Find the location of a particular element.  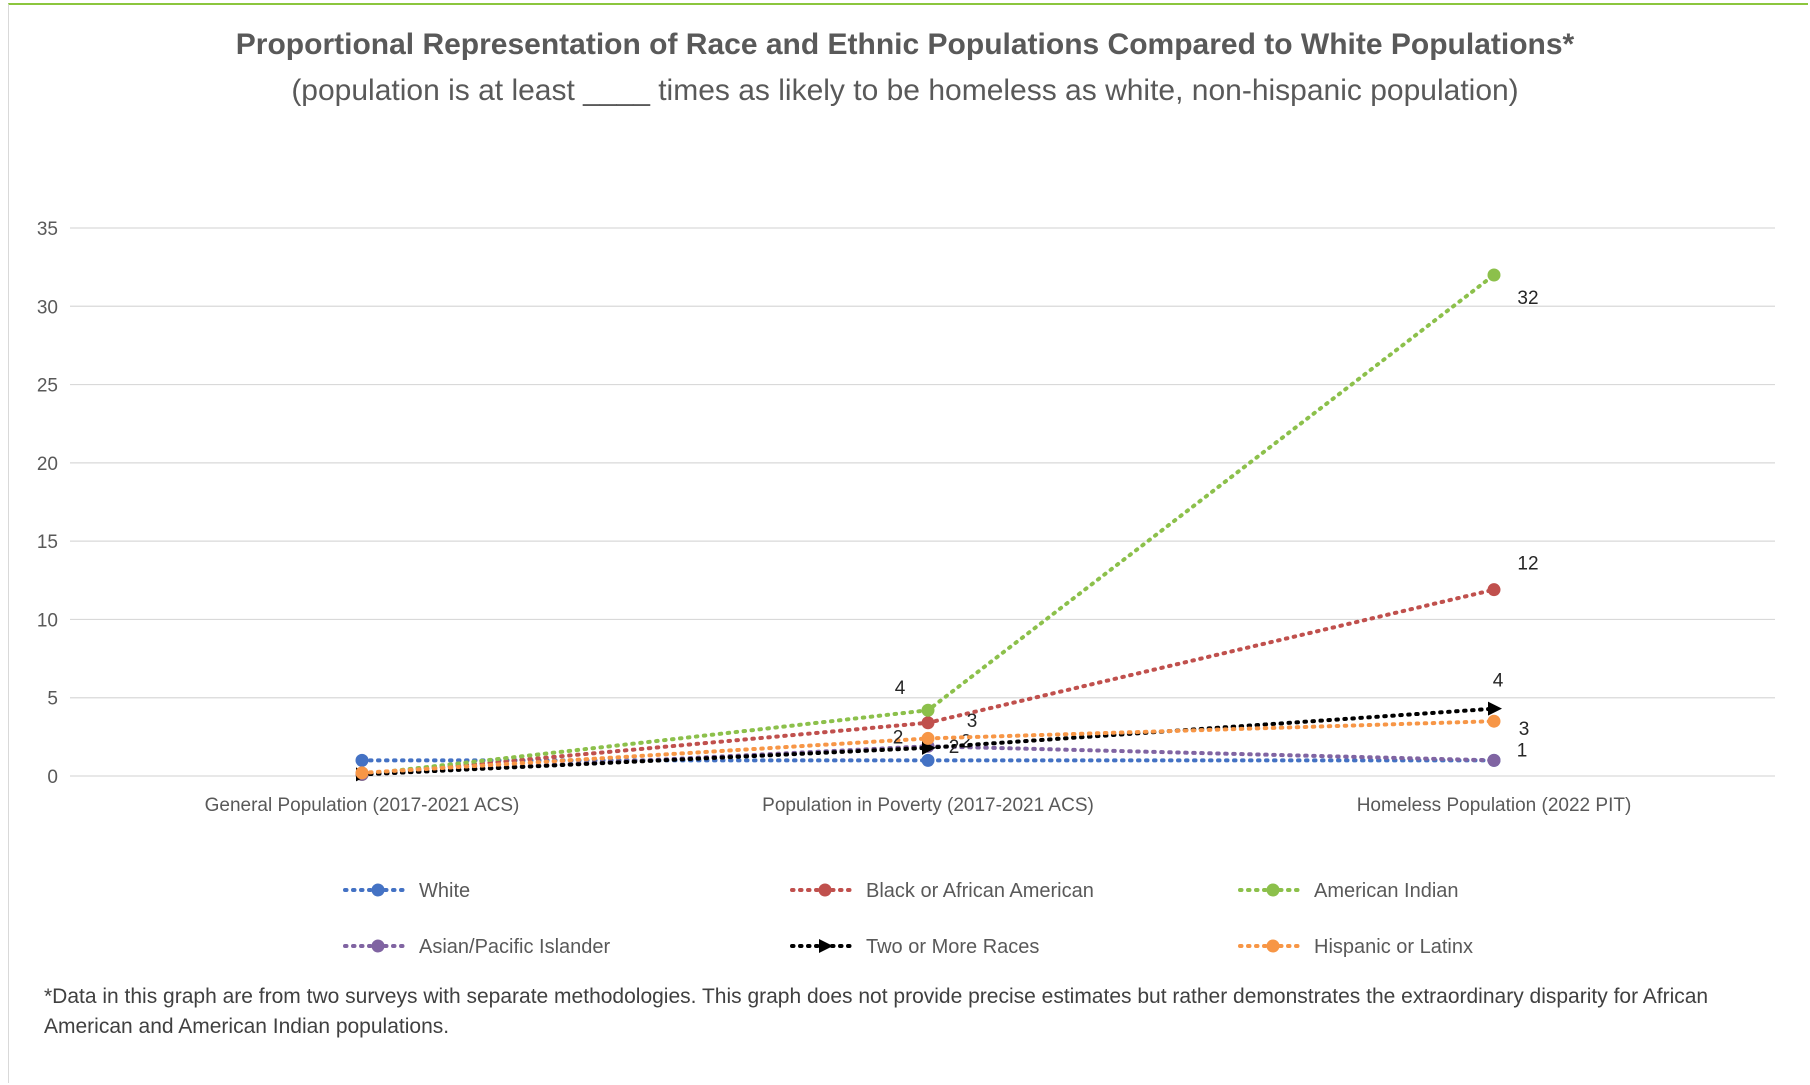

y-tick-label: 35 is located at coordinates (47, 229).